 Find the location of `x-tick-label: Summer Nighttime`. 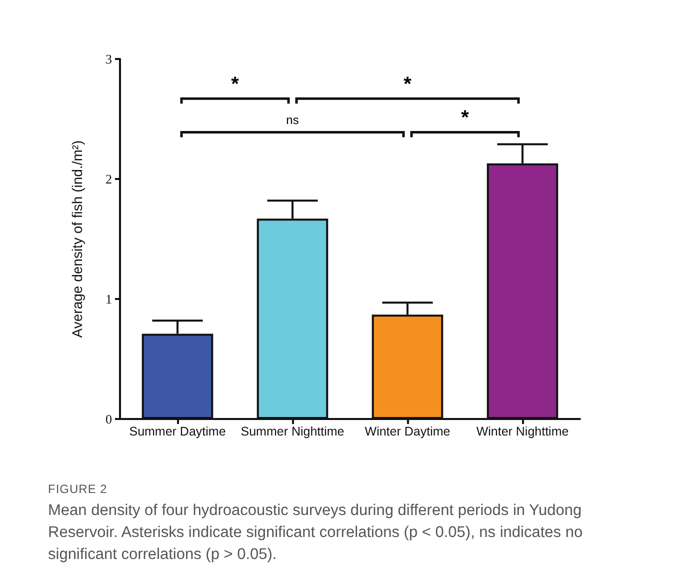

x-tick-label: Summer Nighttime is located at coordinates (292, 431).